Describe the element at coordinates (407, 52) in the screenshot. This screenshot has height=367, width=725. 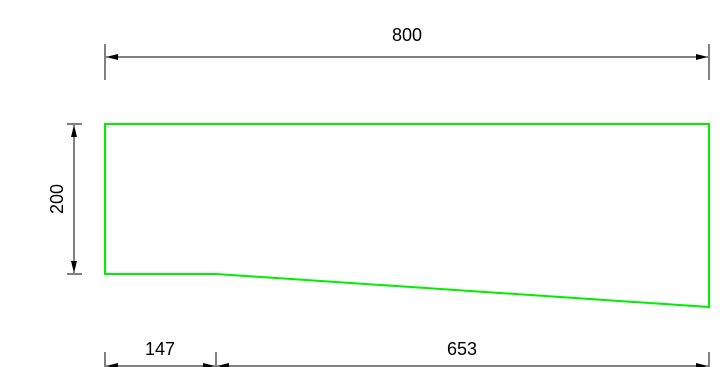
I see `overall-width-dimension: 800` at that location.